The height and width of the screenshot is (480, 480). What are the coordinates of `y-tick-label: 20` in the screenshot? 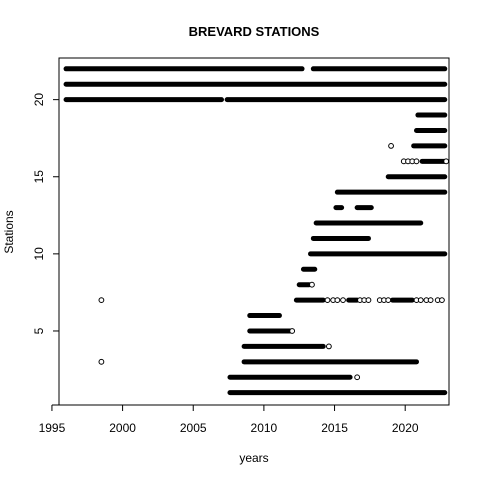 It's located at (39, 100).